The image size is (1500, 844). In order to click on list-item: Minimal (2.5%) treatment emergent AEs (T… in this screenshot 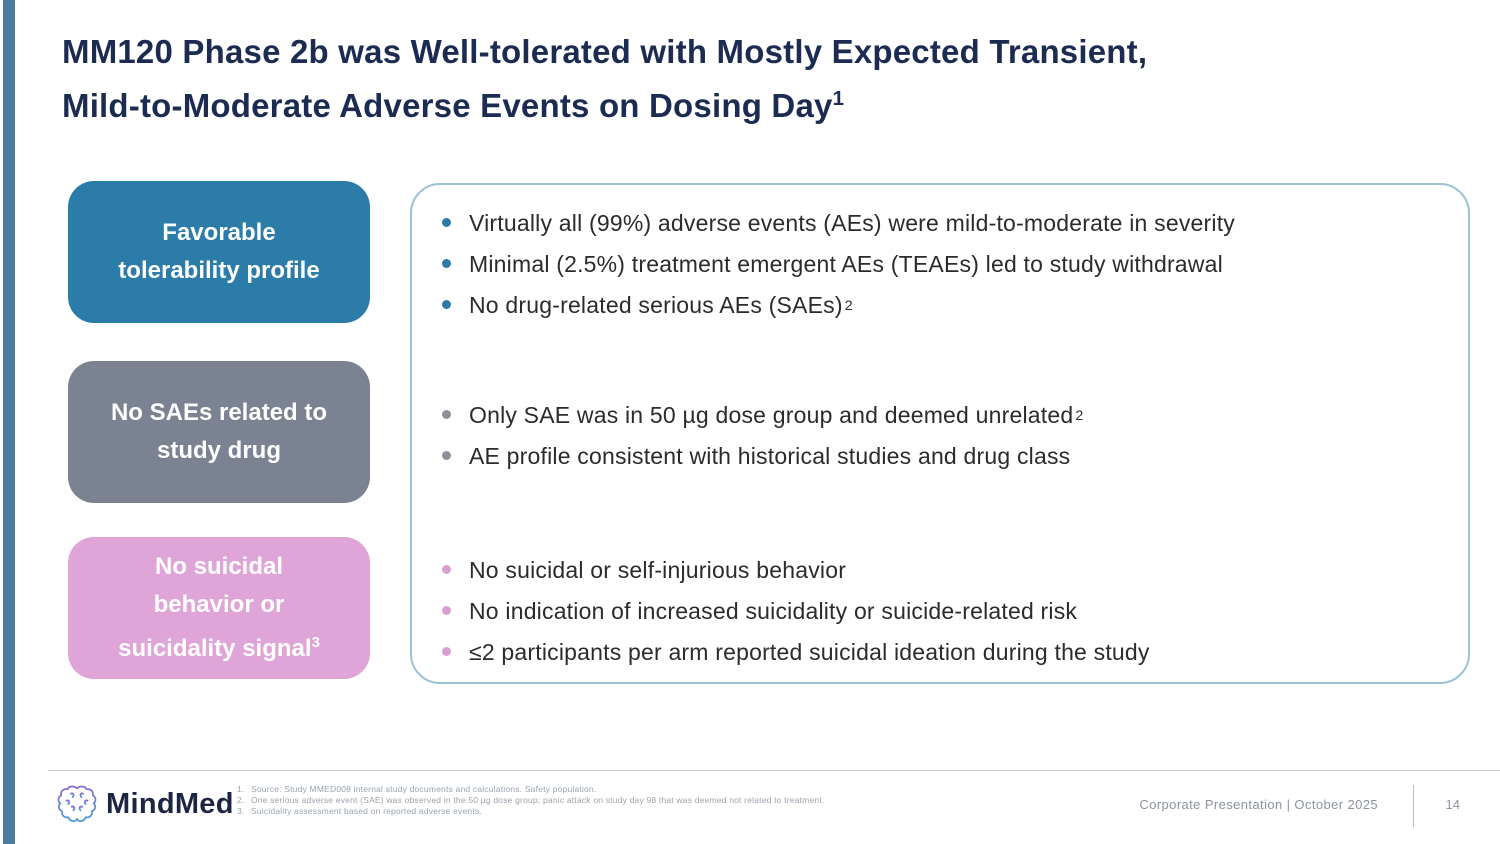, I will do `click(940, 264)`.